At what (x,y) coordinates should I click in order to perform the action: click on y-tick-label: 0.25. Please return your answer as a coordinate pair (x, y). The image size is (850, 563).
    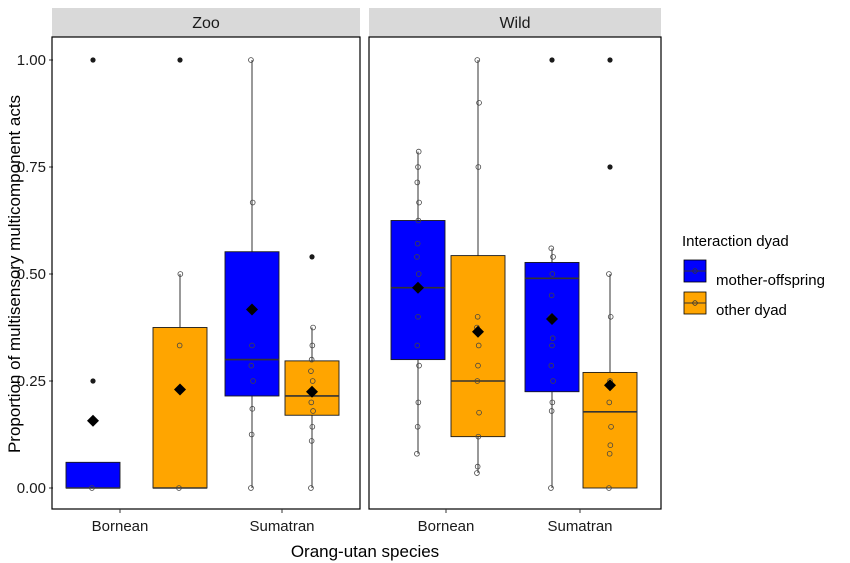
    Looking at the image, I should click on (31, 381).